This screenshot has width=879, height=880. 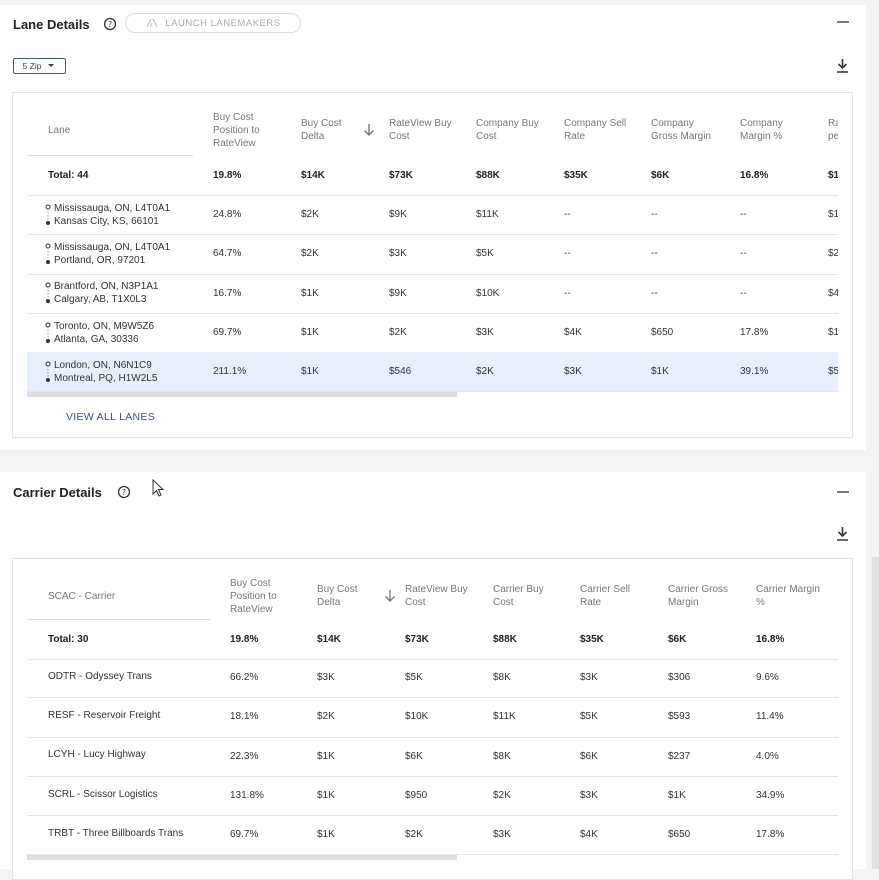 What do you see at coordinates (100, 260) in the screenshot?
I see `destination: Portland, OR, 97201` at bounding box center [100, 260].